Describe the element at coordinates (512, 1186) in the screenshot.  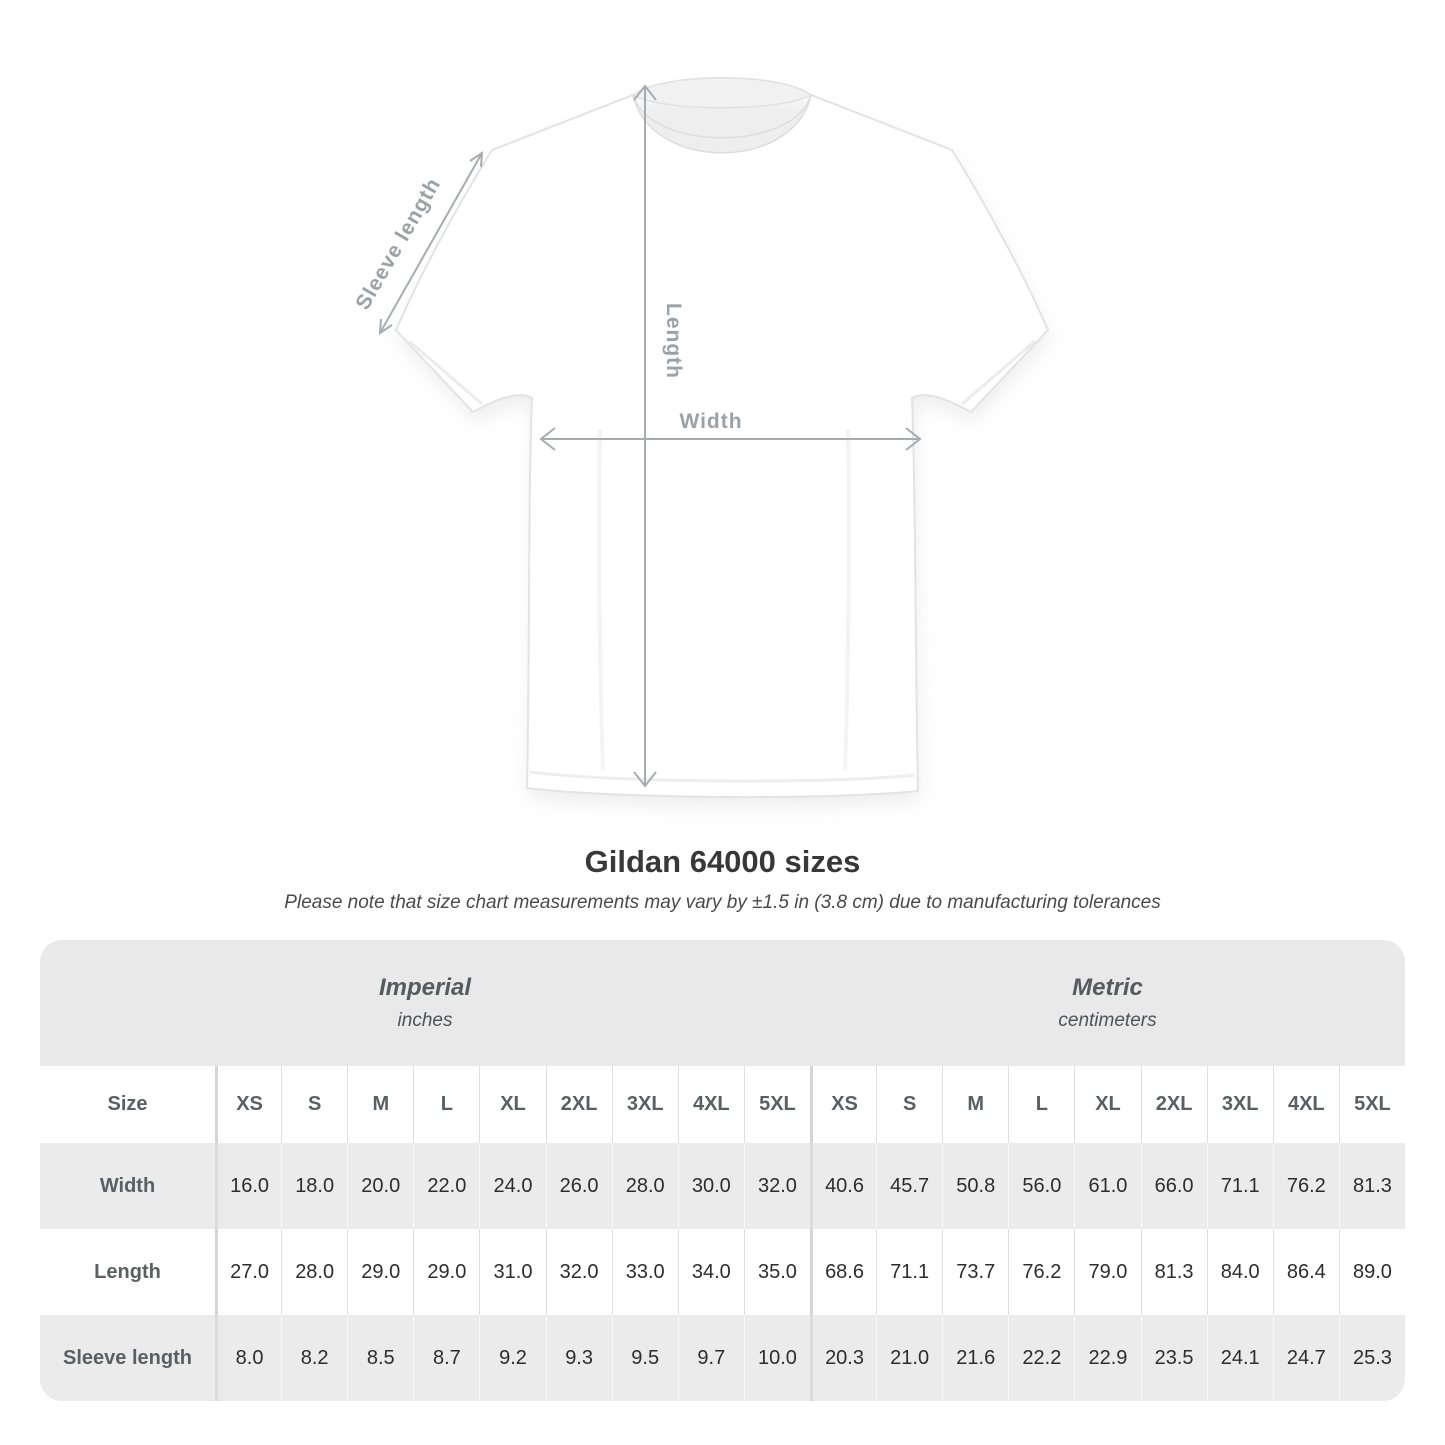
I see `value-cell: 24.0` at that location.